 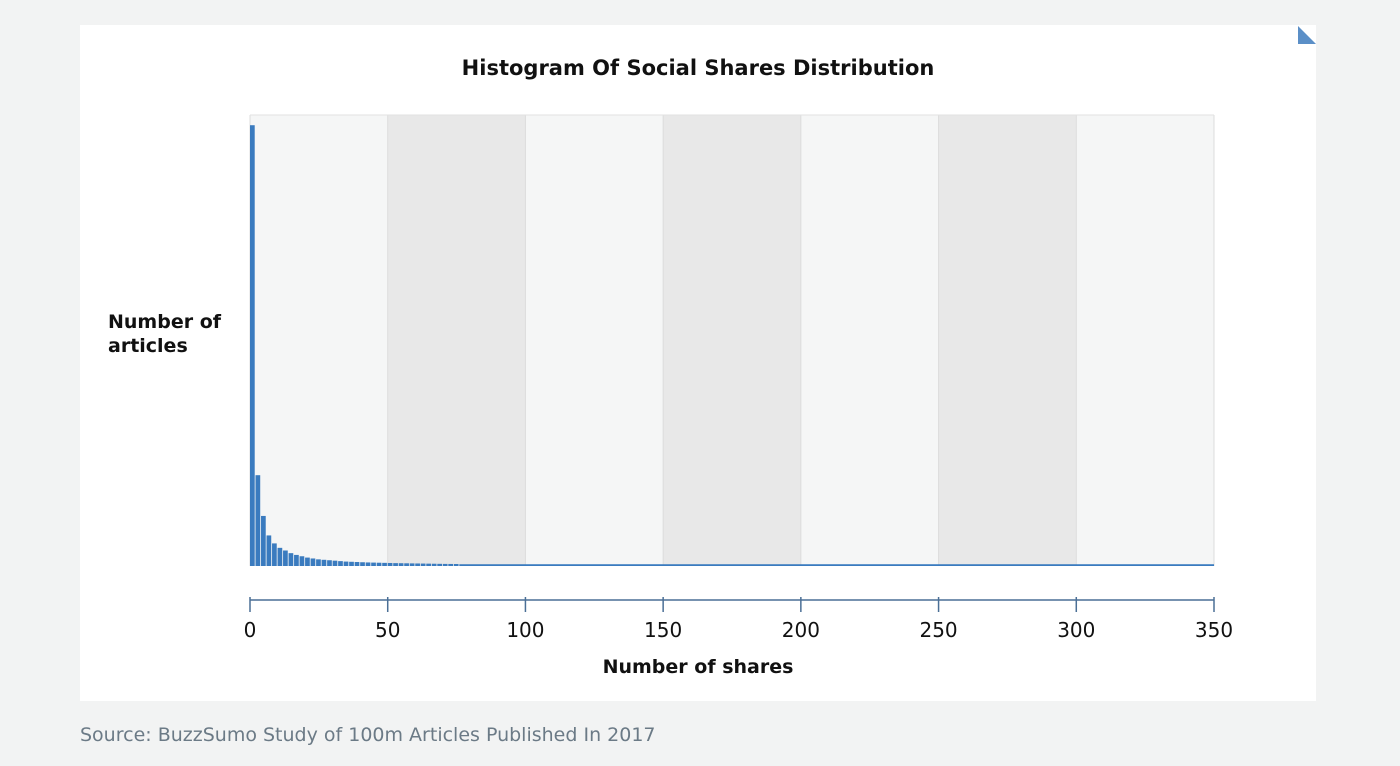 What do you see at coordinates (1076, 630) in the screenshot?
I see `x-tick-label: 300` at bounding box center [1076, 630].